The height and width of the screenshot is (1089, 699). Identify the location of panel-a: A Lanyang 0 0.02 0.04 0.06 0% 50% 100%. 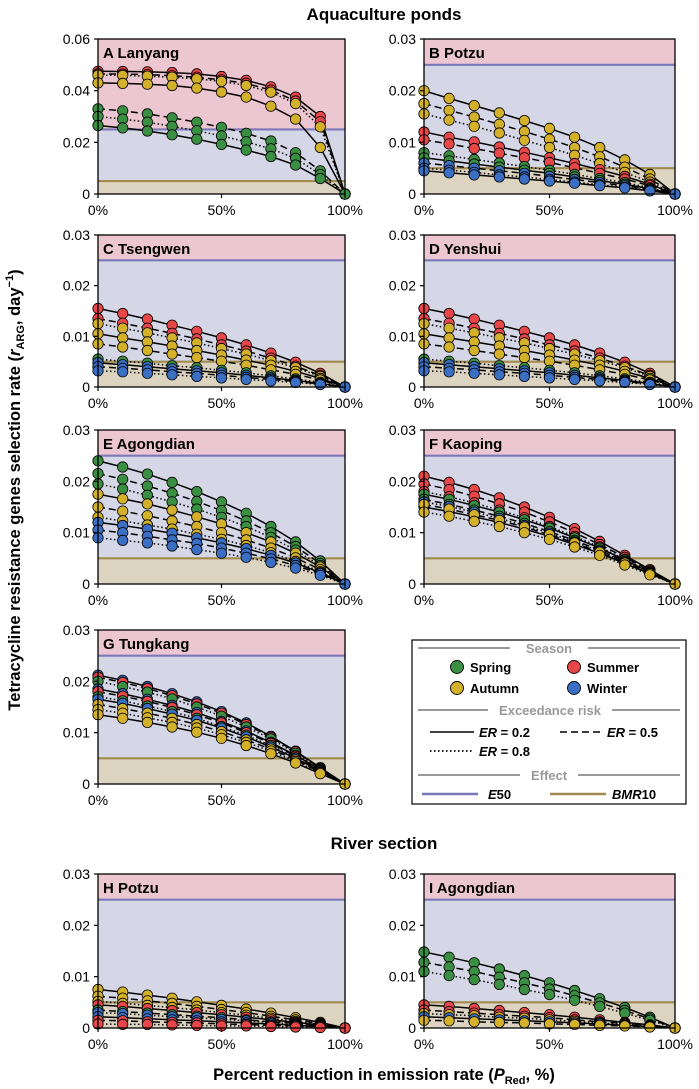
(213, 124).